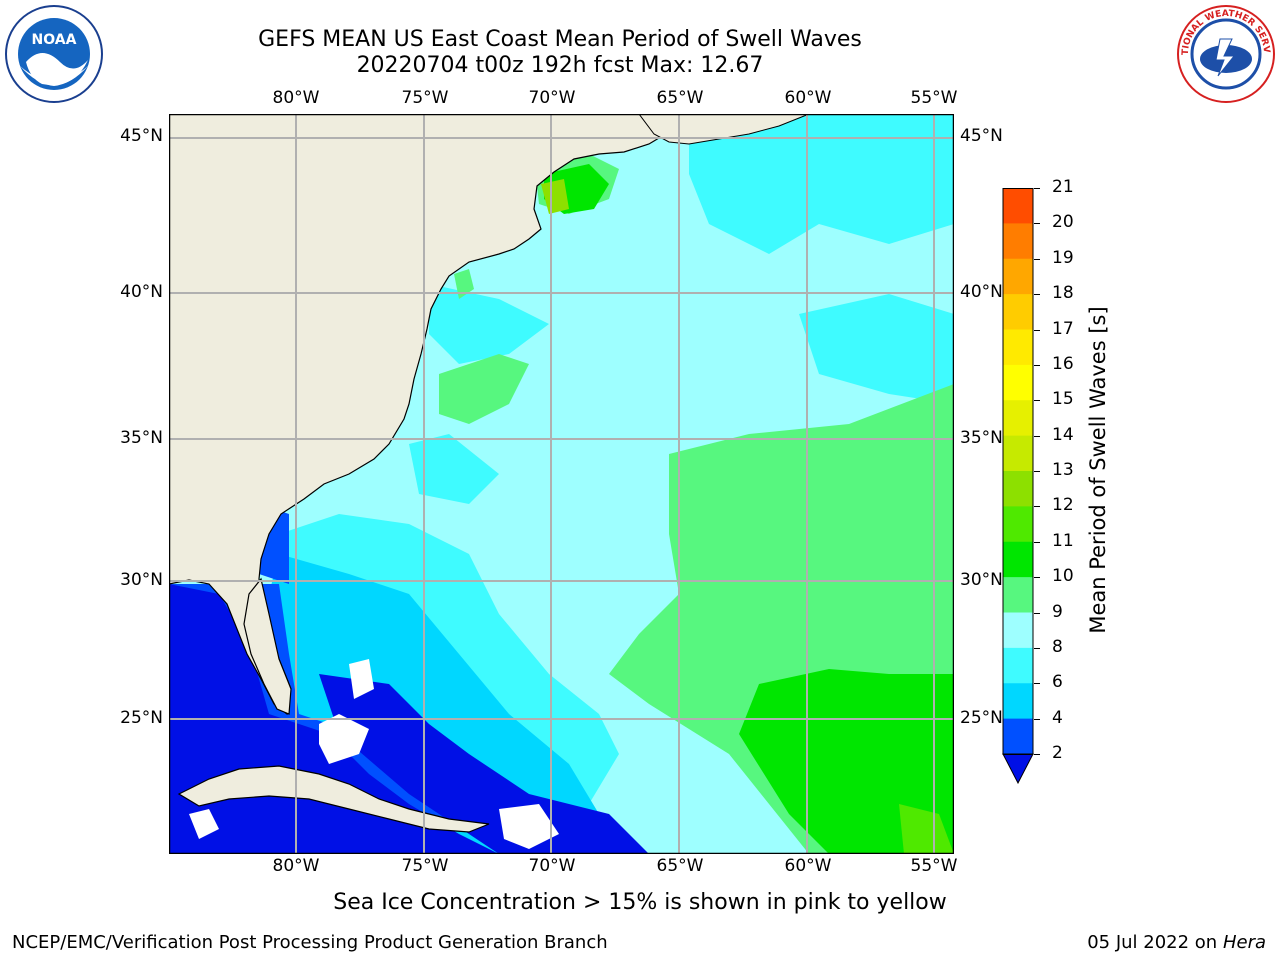  What do you see at coordinates (1063, 505) in the screenshot?
I see `colorbar-tick-label: 12` at bounding box center [1063, 505].